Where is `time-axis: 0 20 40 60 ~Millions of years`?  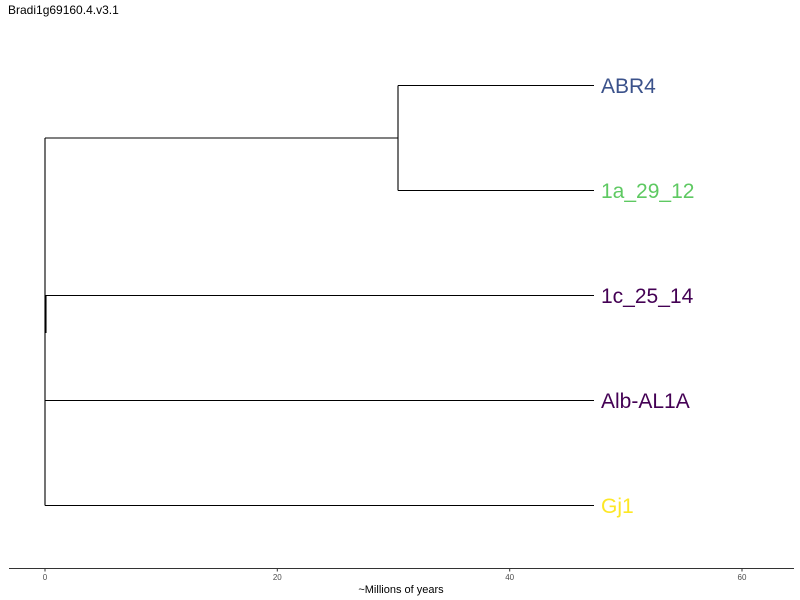
time-axis: 0 20 40 60 ~Millions of years is located at coordinates (401, 581).